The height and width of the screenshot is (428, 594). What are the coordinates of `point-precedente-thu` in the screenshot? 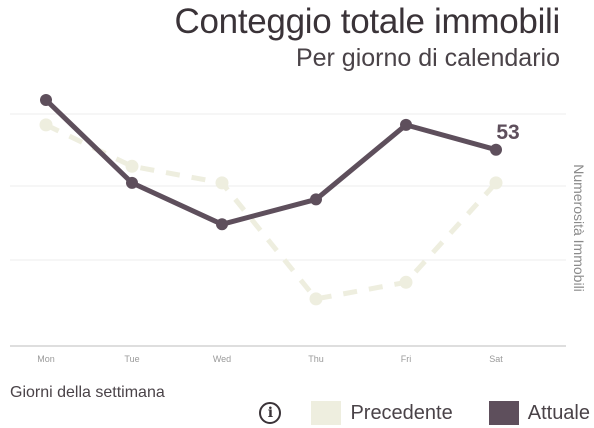 It's located at (316, 299).